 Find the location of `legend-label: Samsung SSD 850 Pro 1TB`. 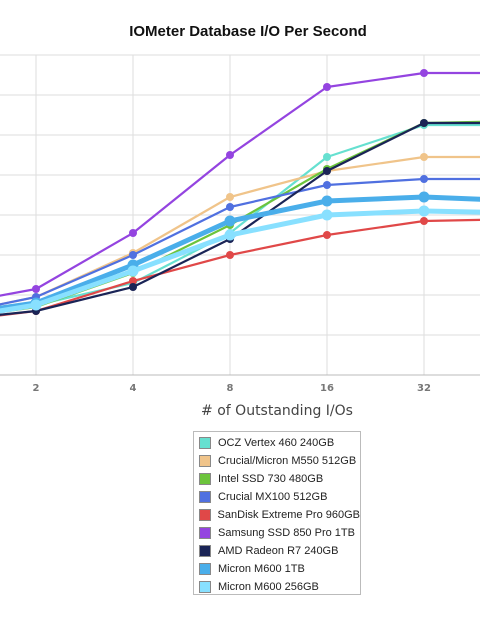

legend-label: Samsung SSD 850 Pro 1TB is located at coordinates (286, 533).